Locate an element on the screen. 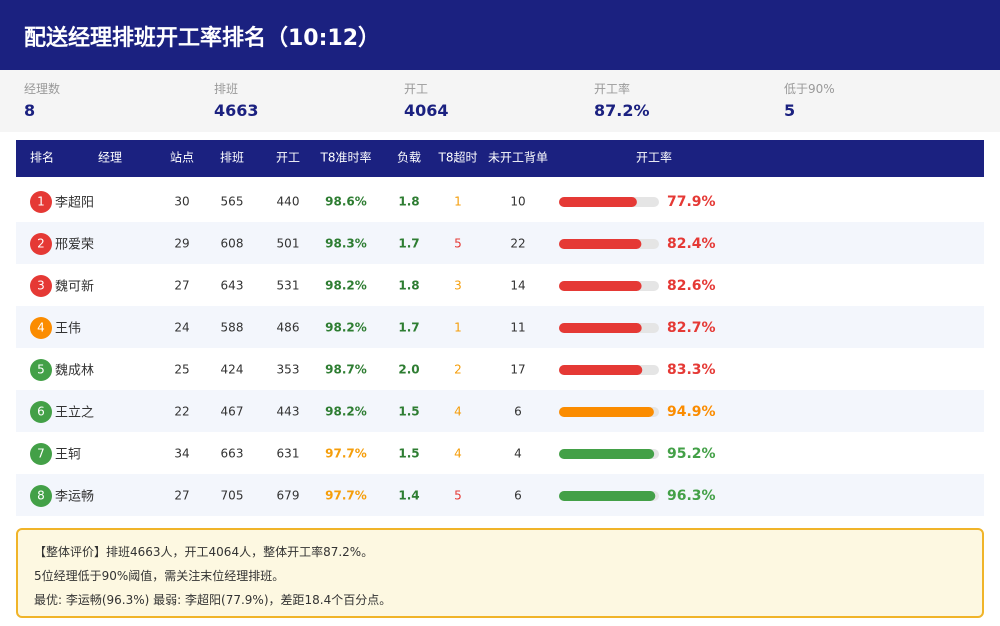 The image size is (1000, 626). cell-backlog: 6 is located at coordinates (518, 496).